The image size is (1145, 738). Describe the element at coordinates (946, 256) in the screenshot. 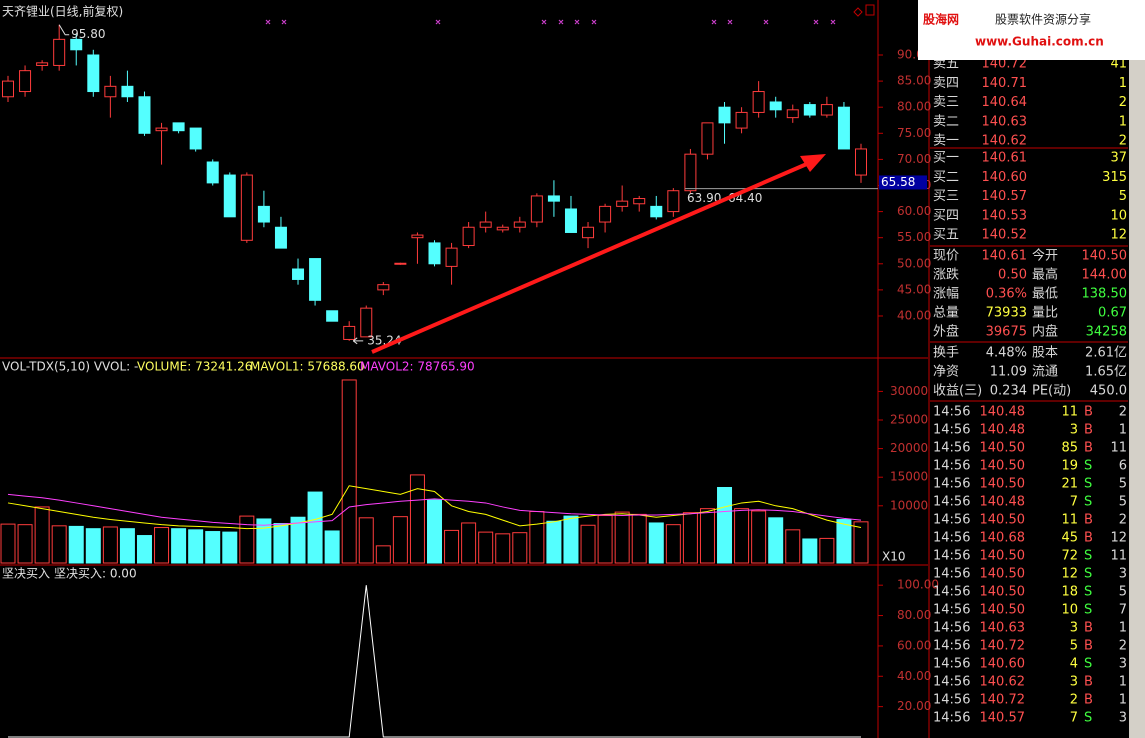

I see `quote-text: 现价` at that location.